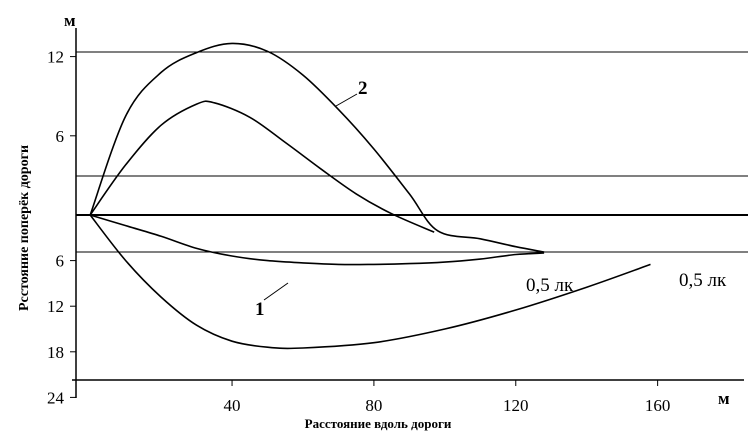 Image resolution: width=748 pixels, height=434 pixels. What do you see at coordinates (70, 20) in the screenshot?
I see `y-unit-label: м` at bounding box center [70, 20].